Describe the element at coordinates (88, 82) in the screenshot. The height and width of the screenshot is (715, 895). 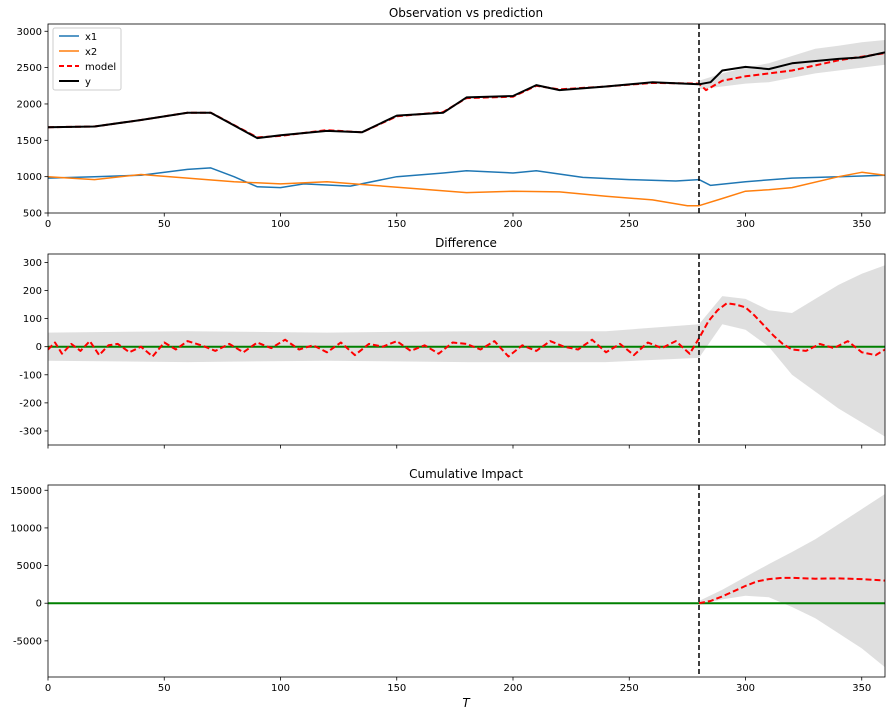
I see `legend-label-y: y` at that location.